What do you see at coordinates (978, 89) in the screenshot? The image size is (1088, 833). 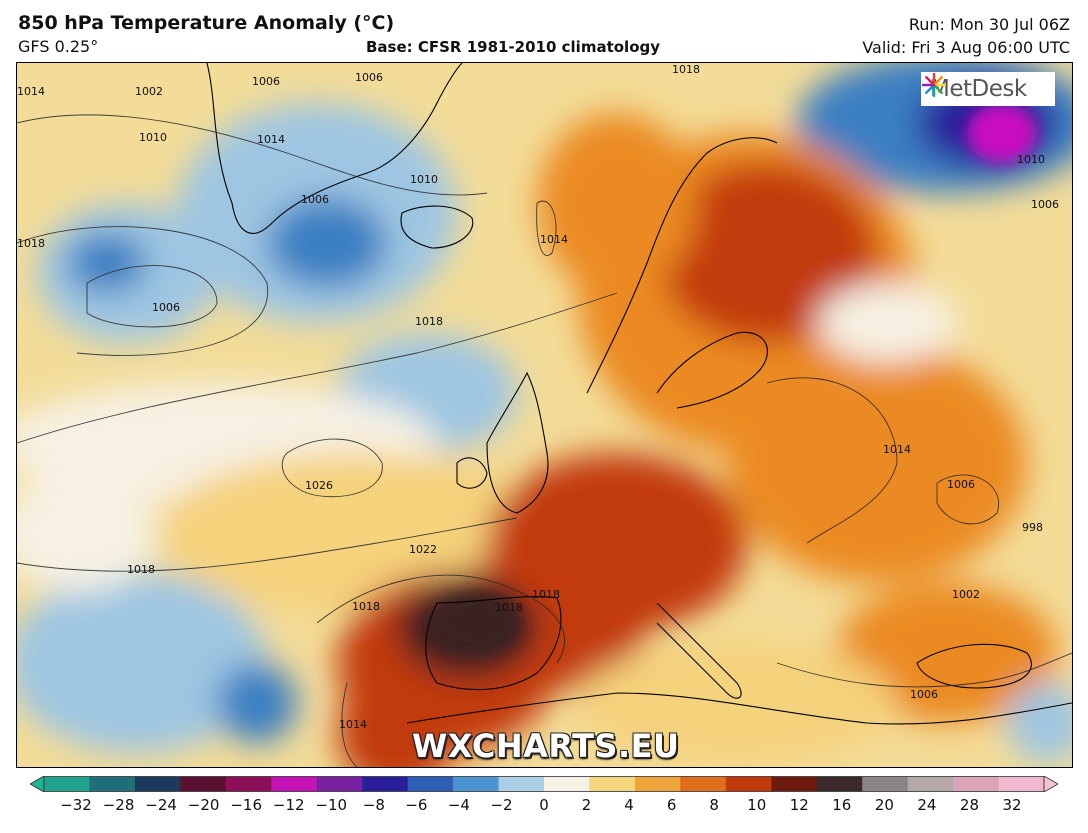 I see `metdesk-logo-text: MetDesk` at bounding box center [978, 89].